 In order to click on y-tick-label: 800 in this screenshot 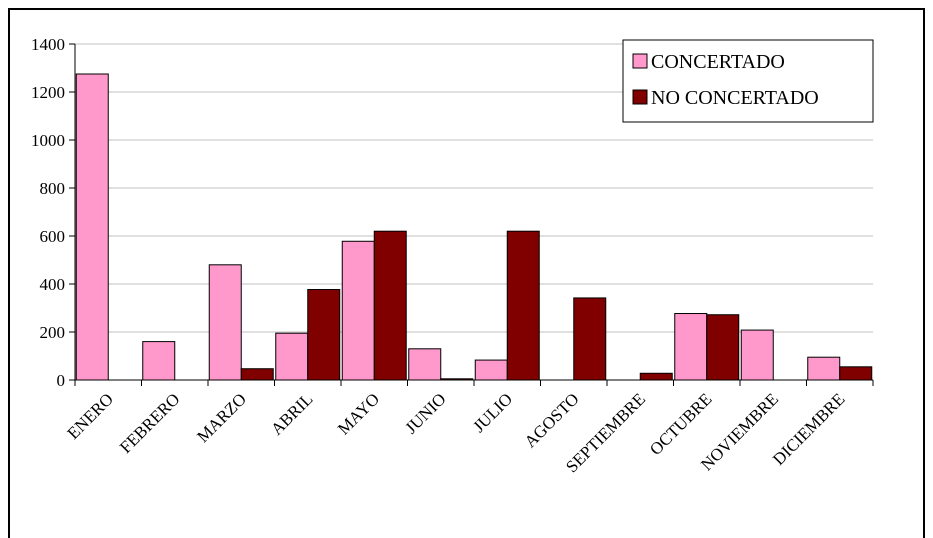, I will do `click(53, 188)`.